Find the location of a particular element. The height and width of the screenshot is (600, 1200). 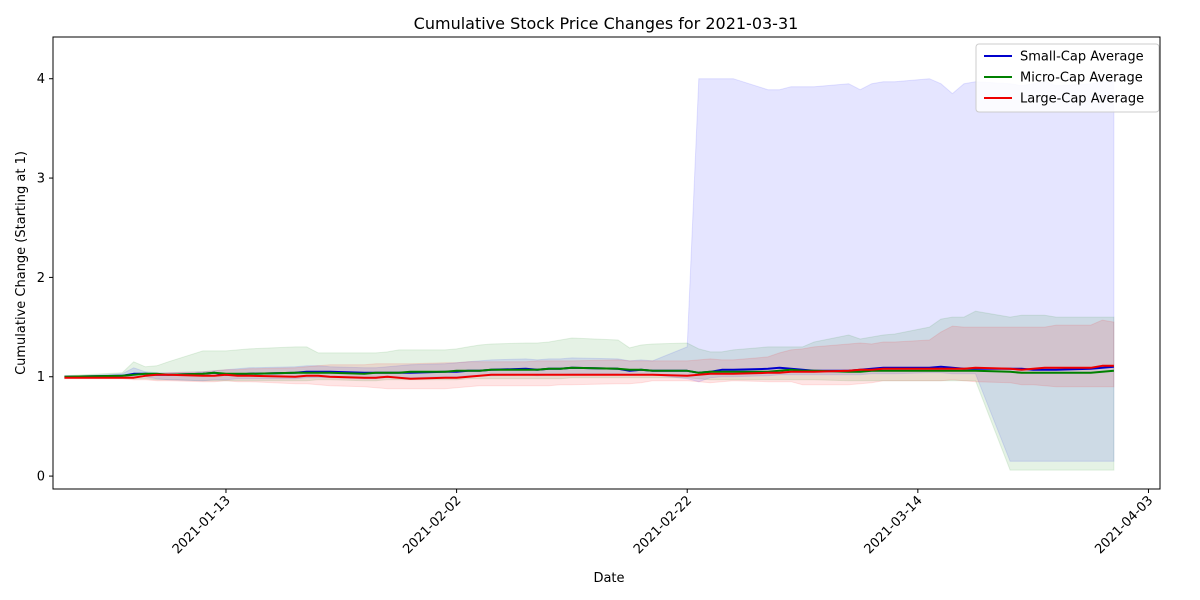

y-tick-label: 3 is located at coordinates (41, 179).